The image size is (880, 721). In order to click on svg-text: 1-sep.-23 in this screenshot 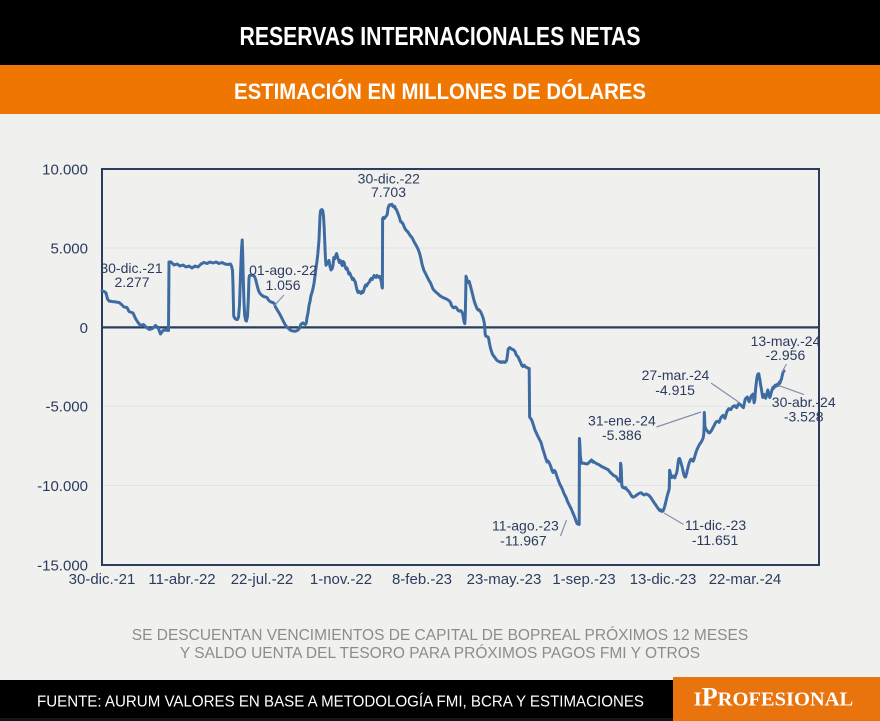, I will do `click(583, 579)`.